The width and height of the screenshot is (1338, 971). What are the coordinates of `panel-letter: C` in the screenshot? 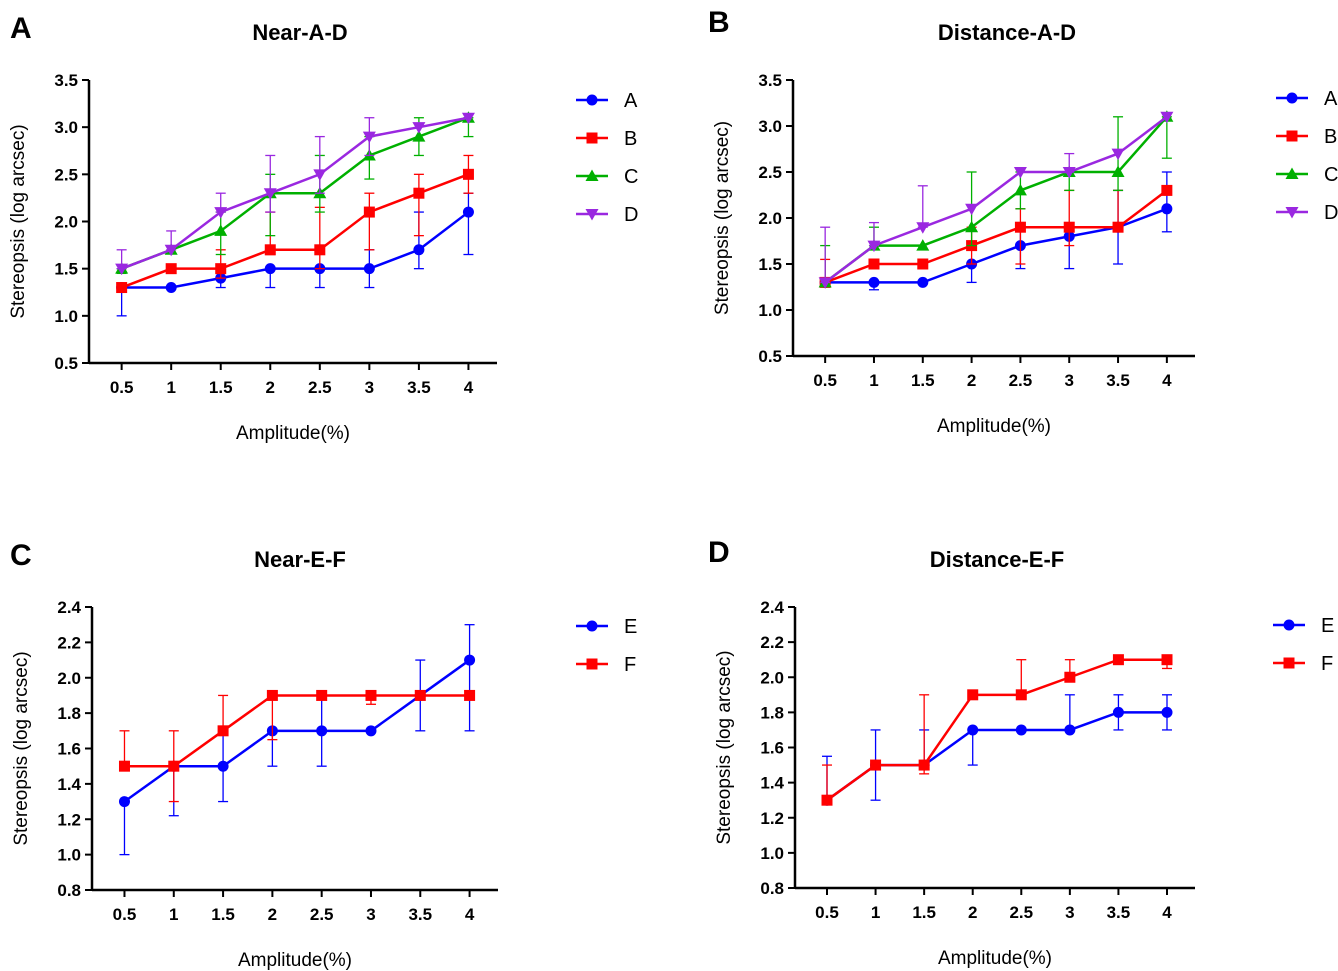 It's located at (21, 555).